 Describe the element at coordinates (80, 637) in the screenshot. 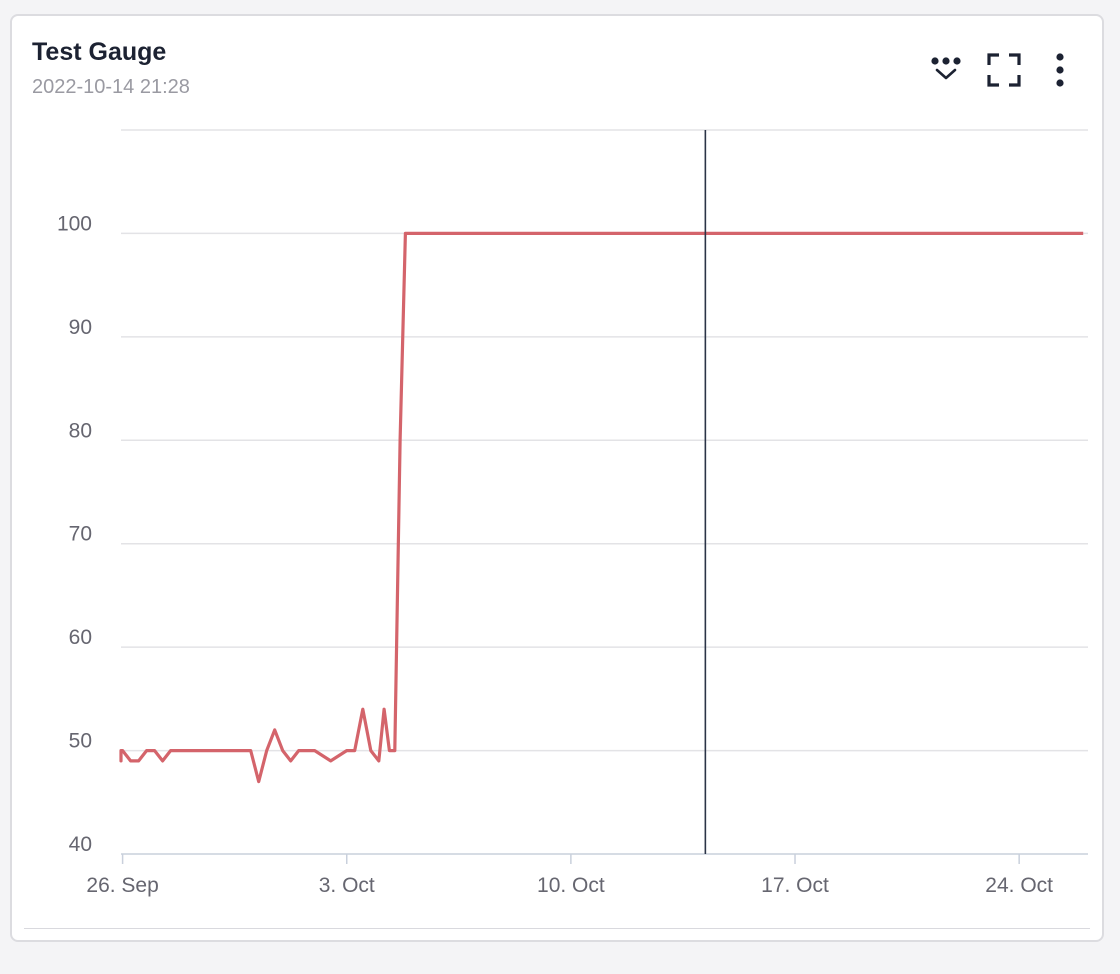

I see `y-tick-label-60: 60` at that location.